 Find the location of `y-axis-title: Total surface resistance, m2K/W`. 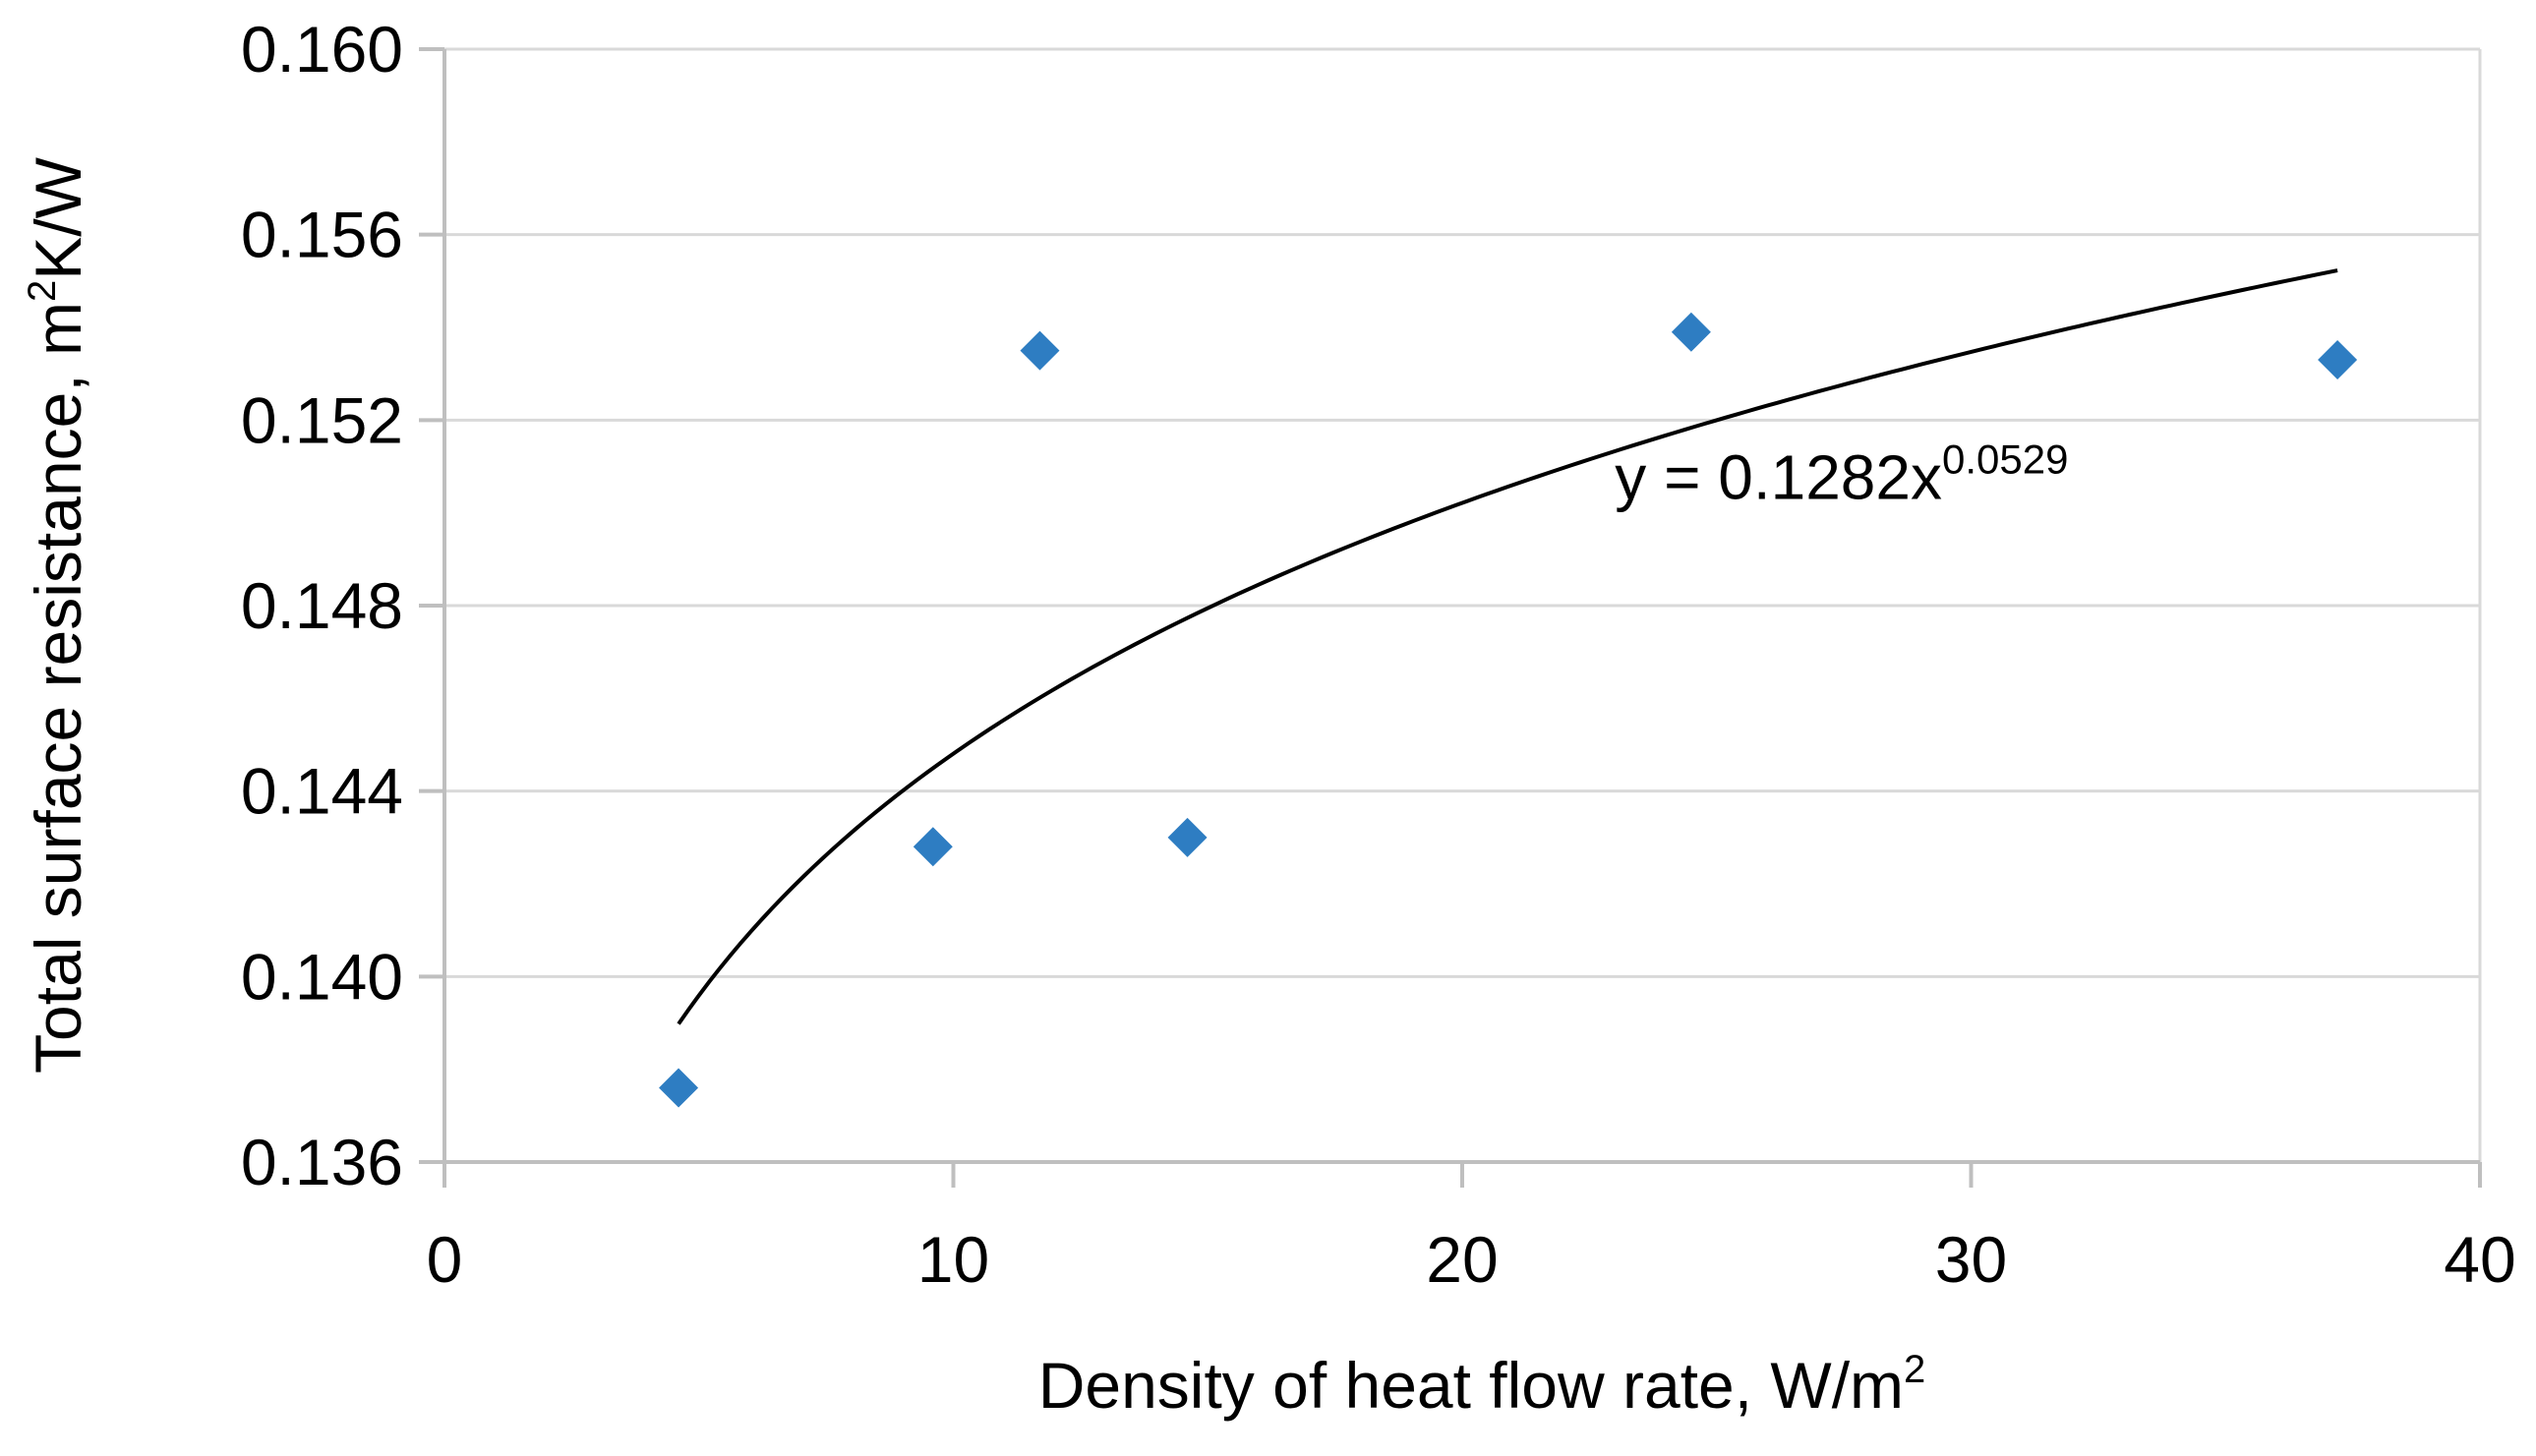

y-axis-title: Total surface resistance, m2K/W is located at coordinates (57, 615).